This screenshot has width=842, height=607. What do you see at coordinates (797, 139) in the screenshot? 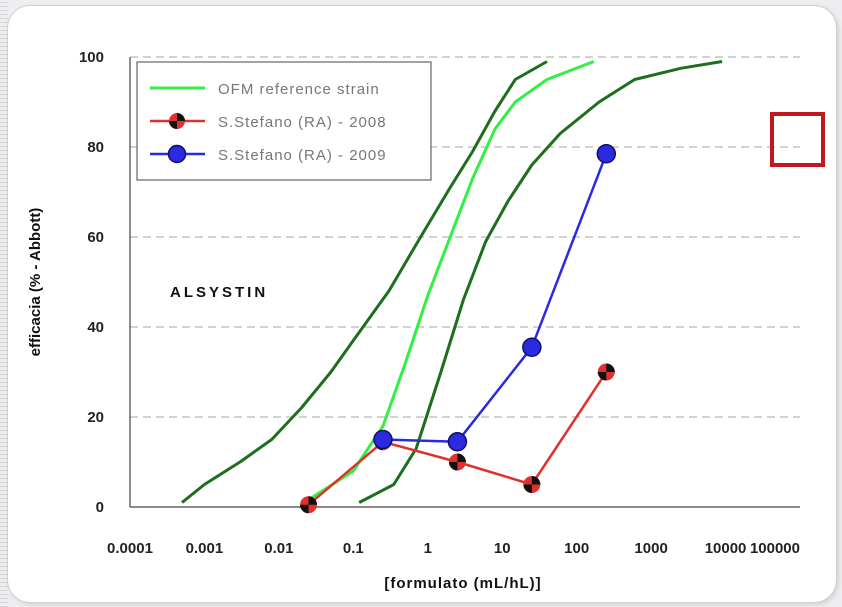
I see `highlight-box` at bounding box center [797, 139].